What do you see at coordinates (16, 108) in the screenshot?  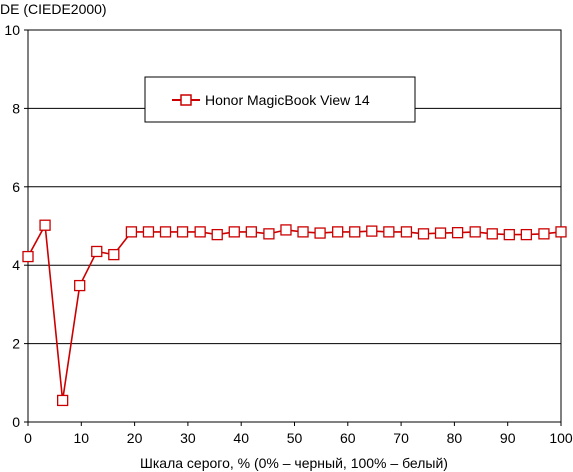 I see `y-tick-label: 8` at bounding box center [16, 108].